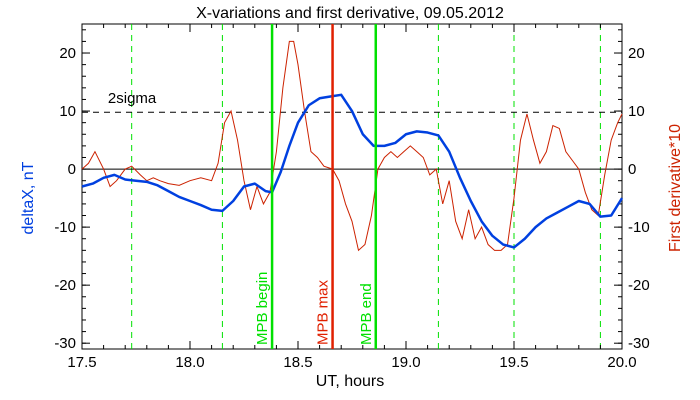  Describe the element at coordinates (132, 98) in the screenshot. I see `sigma-label: 2sigma` at that location.